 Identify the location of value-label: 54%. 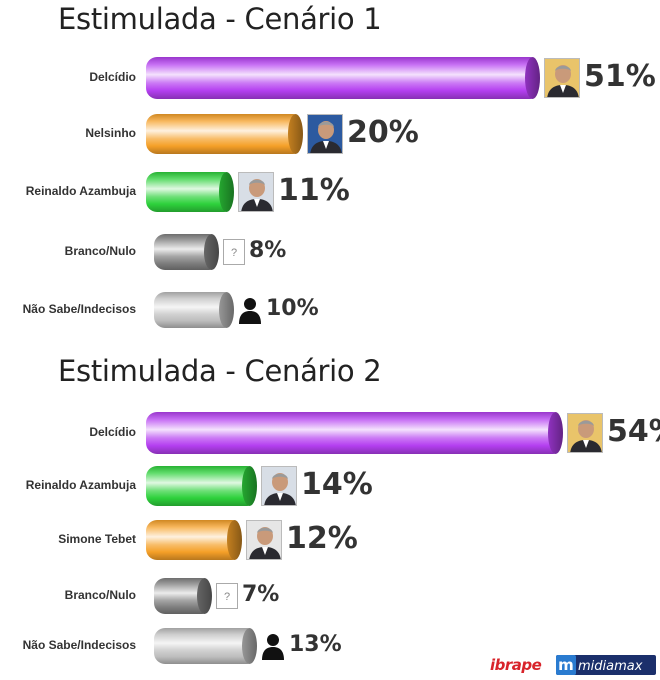
(633, 431).